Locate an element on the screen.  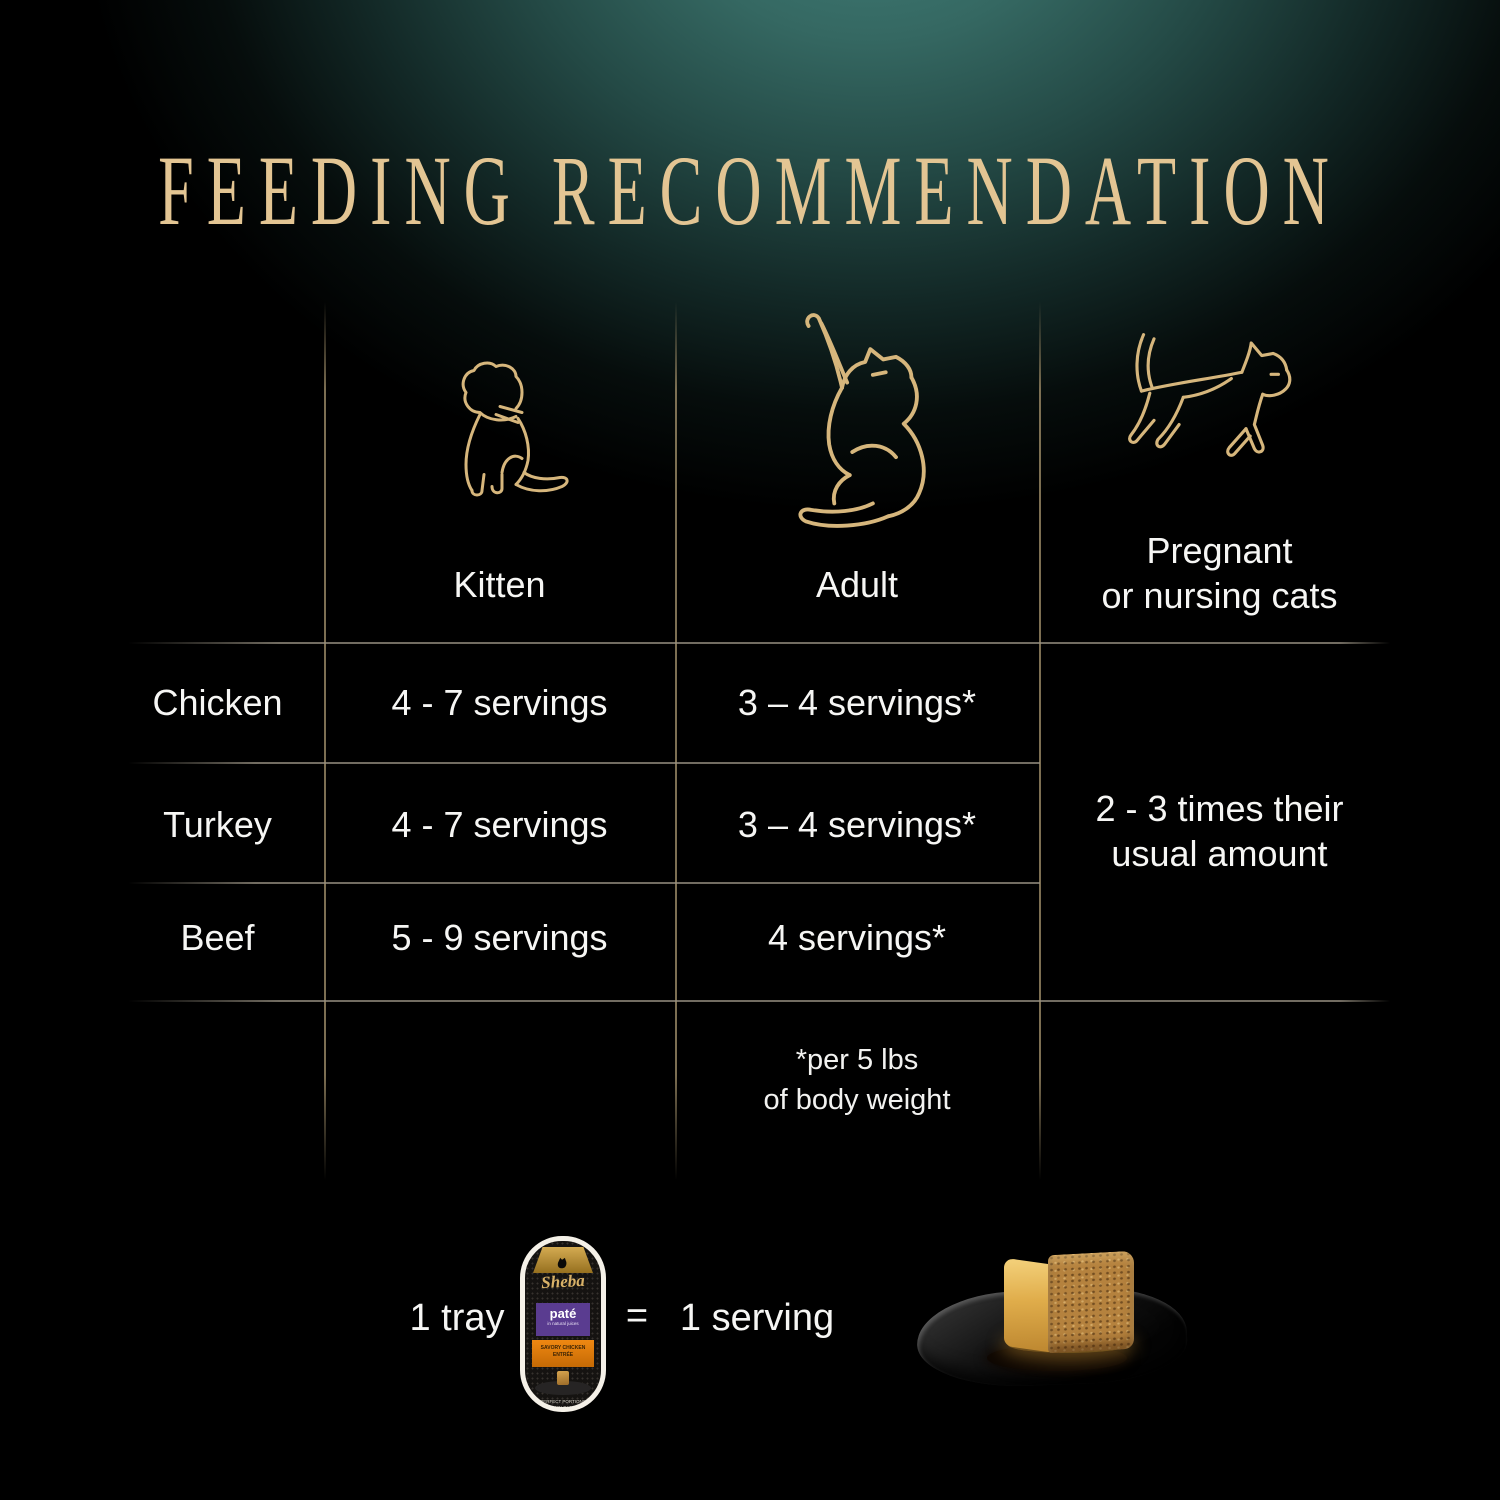
turkey-kitten-value: 4 - 7 servings is located at coordinates (499, 824).